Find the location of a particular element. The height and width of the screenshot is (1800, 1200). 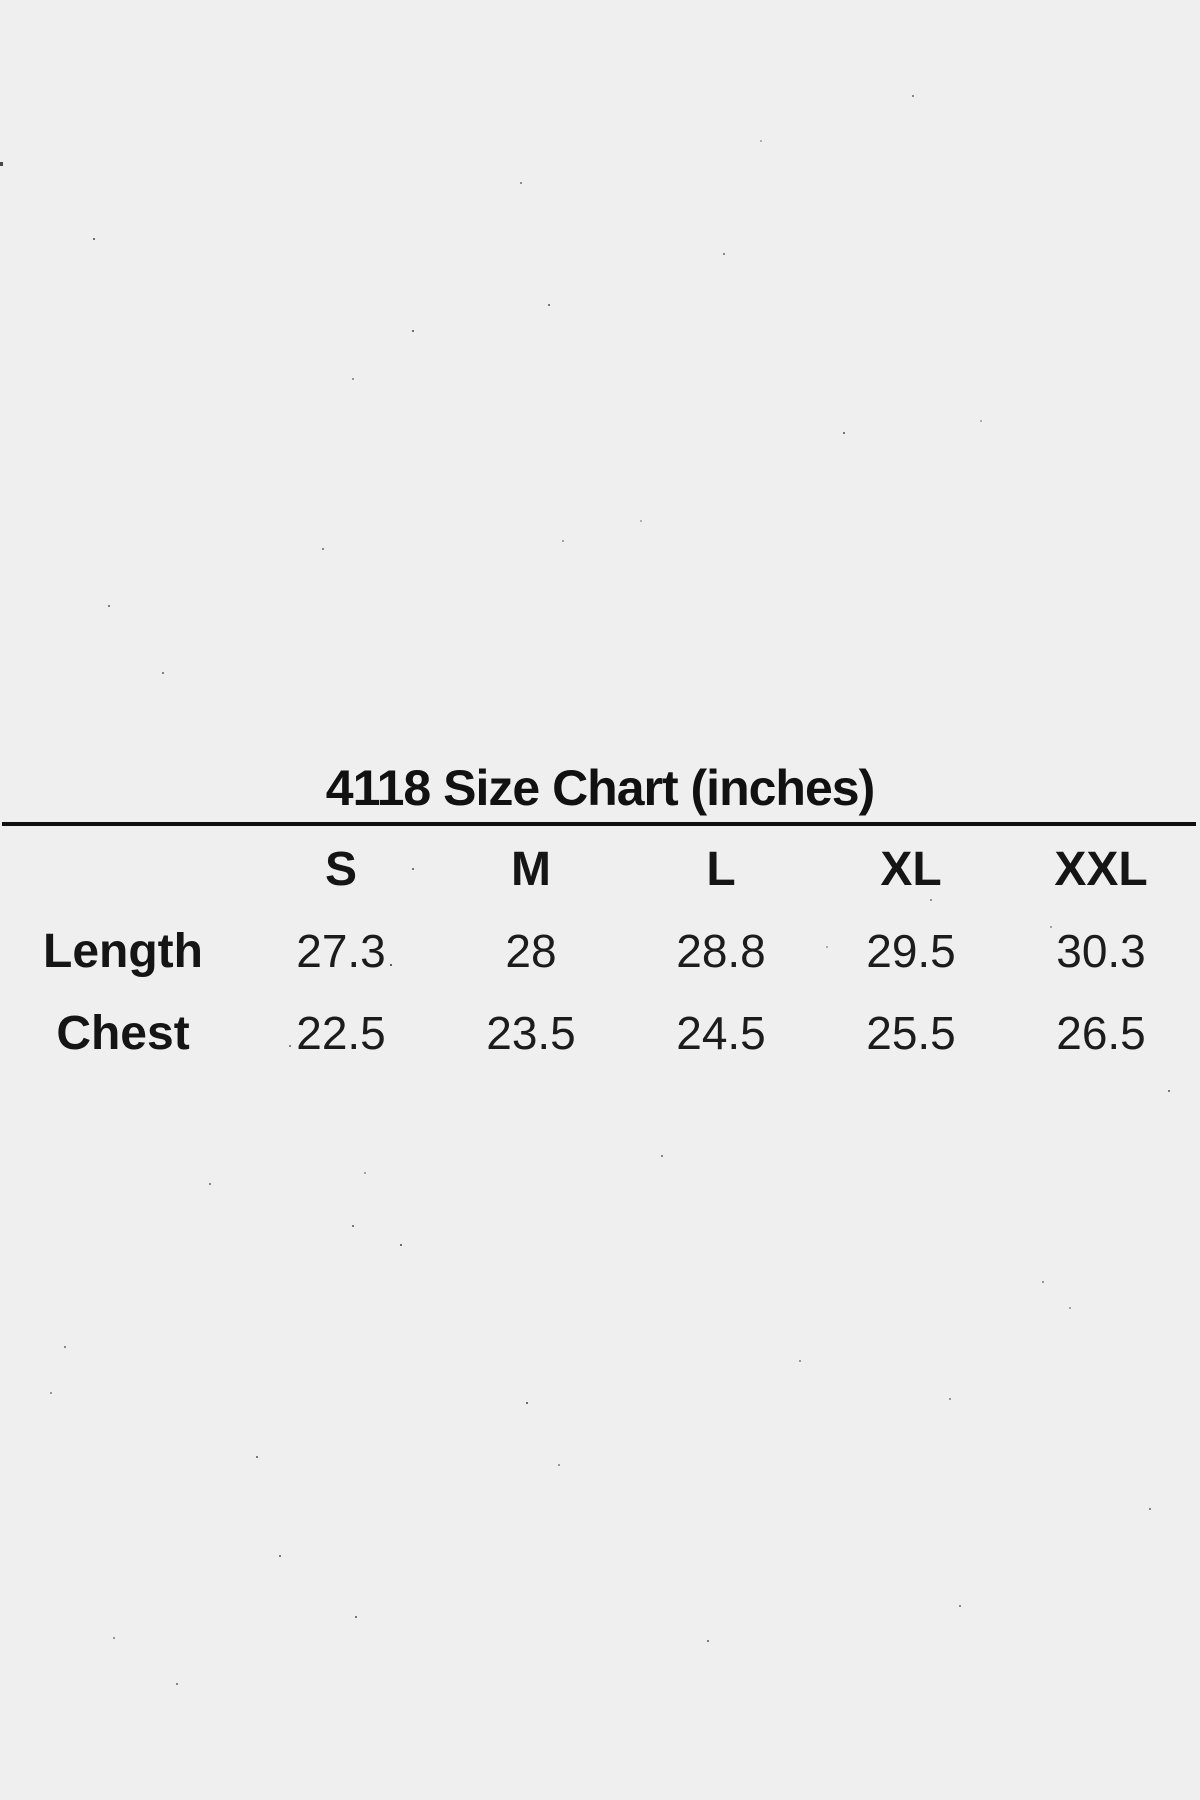

chest-value-l: 24.5 is located at coordinates (721, 1033).